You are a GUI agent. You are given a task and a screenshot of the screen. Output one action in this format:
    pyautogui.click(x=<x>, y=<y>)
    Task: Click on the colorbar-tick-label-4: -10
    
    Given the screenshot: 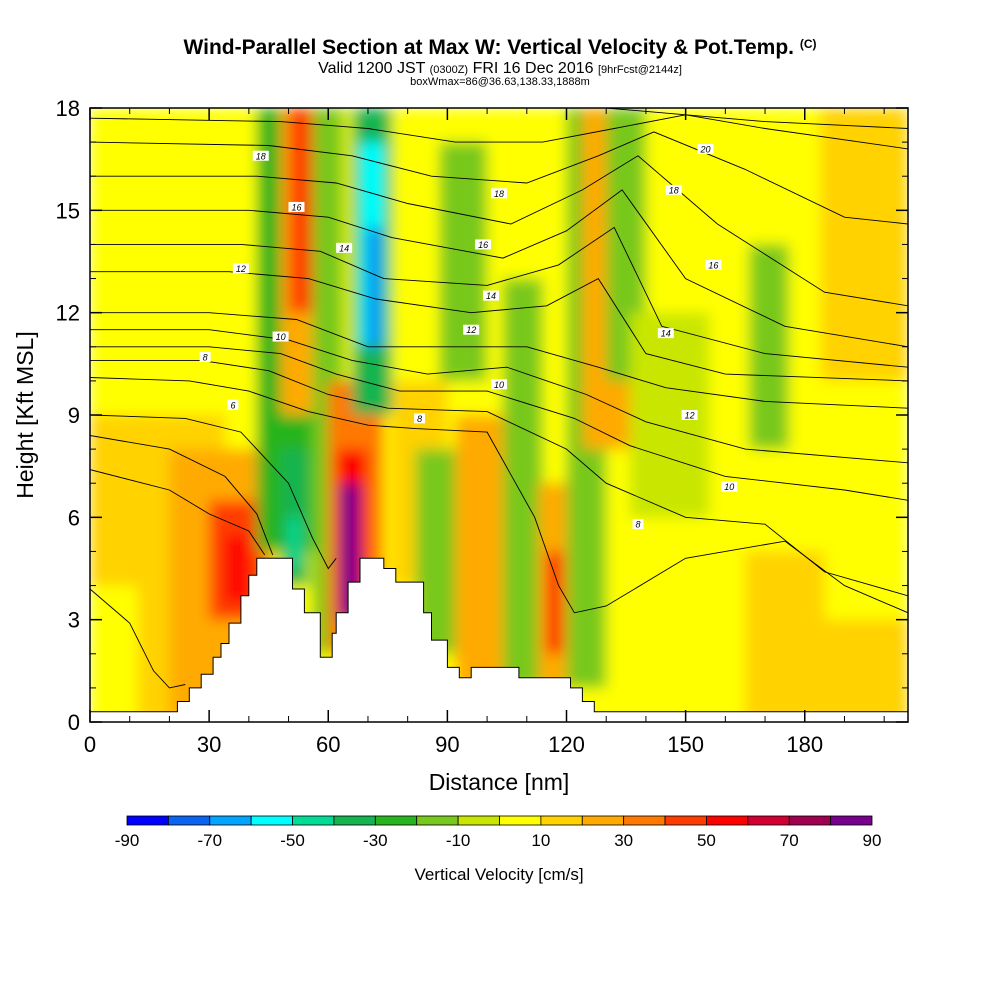 What is the action you would take?
    pyautogui.click(x=458, y=840)
    